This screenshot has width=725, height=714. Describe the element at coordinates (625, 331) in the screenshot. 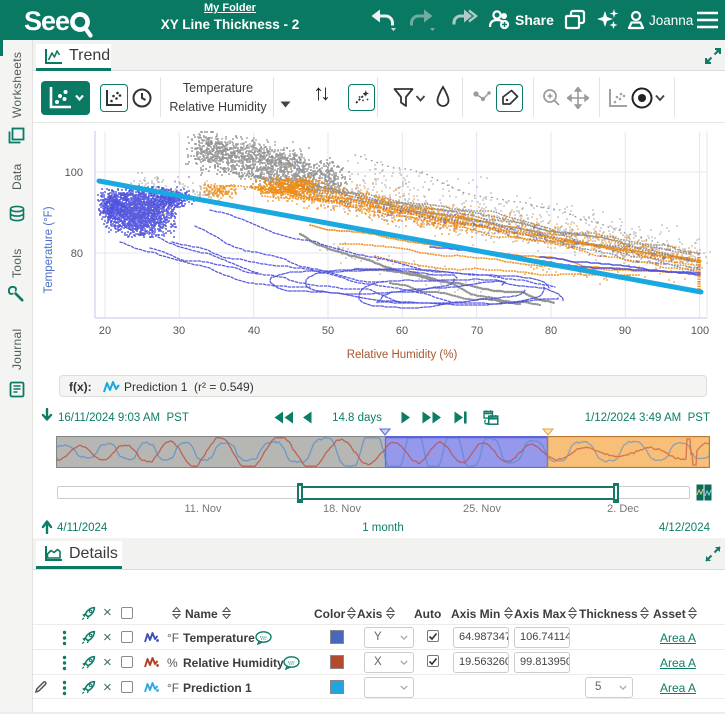

I see `svg-text: 90` at that location.